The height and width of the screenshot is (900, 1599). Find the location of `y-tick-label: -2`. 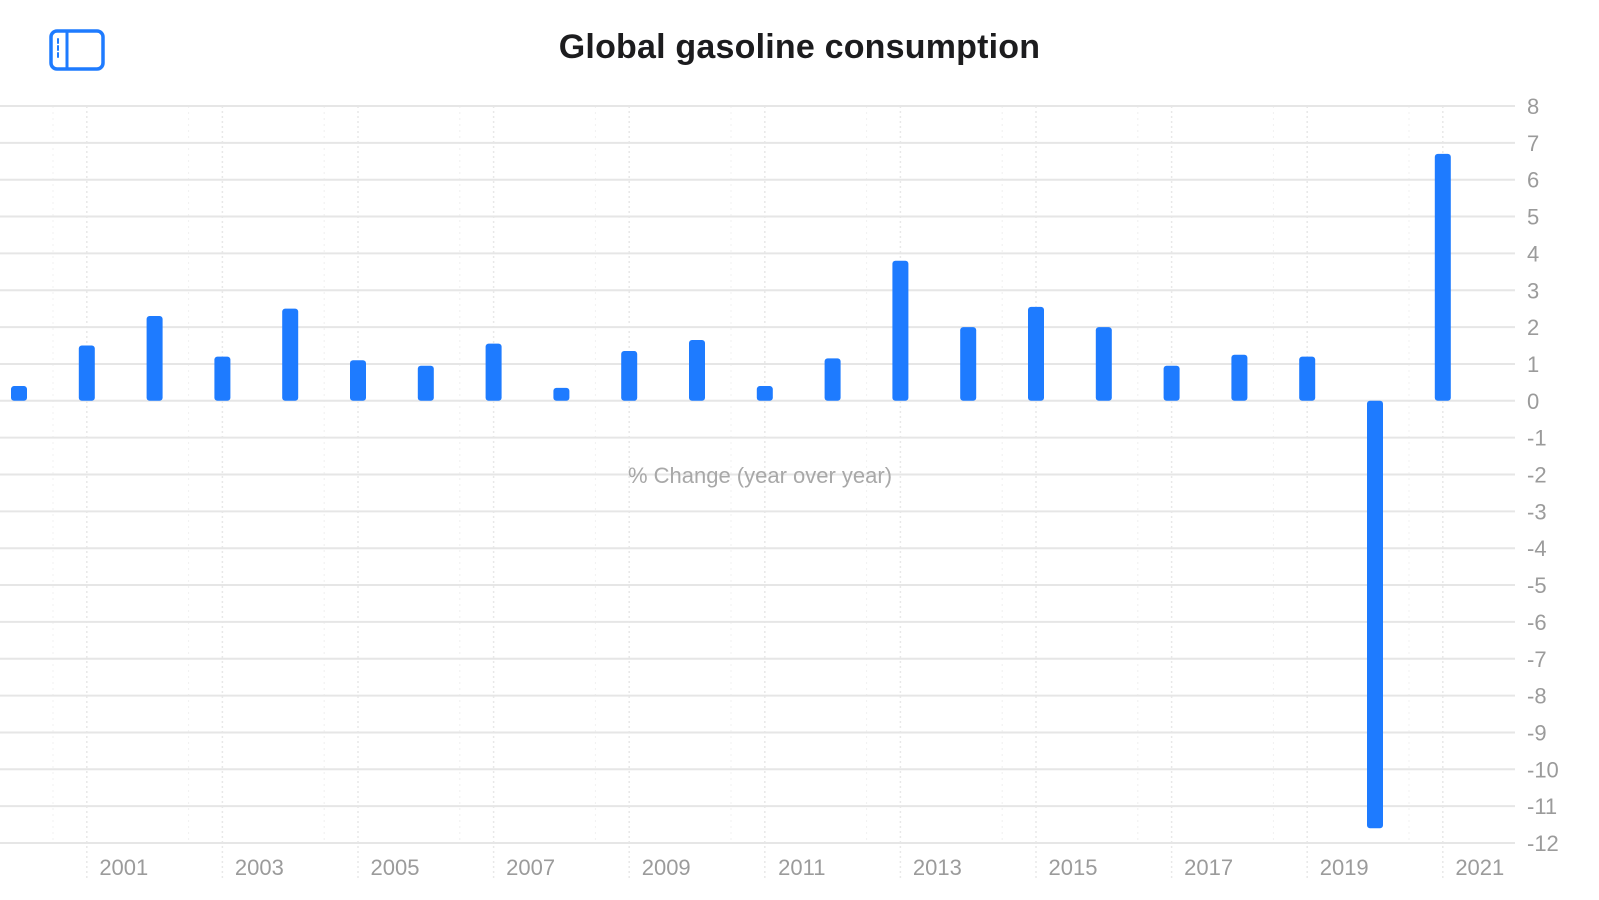

y-tick-label: -2 is located at coordinates (1537, 475).